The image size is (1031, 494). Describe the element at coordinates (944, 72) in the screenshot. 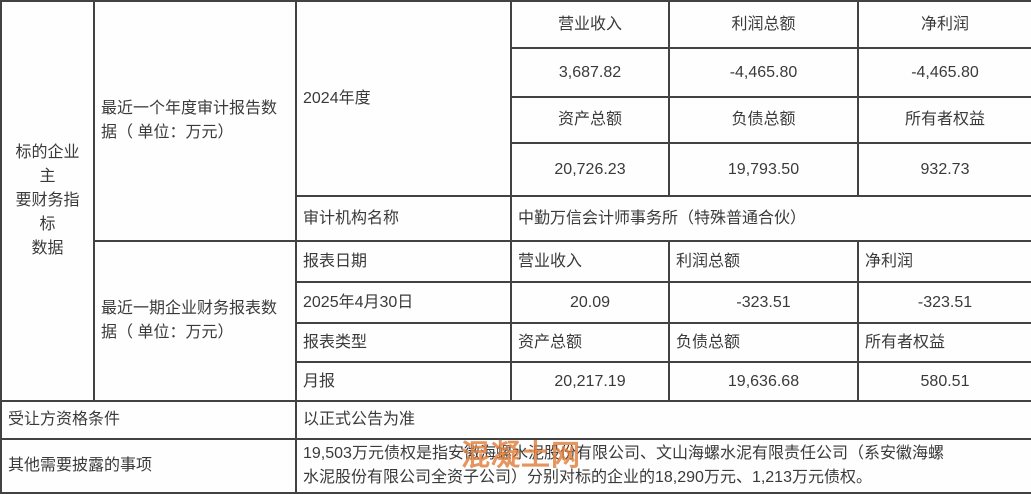

I see `value-net-profit-2024: -4,465.80` at that location.